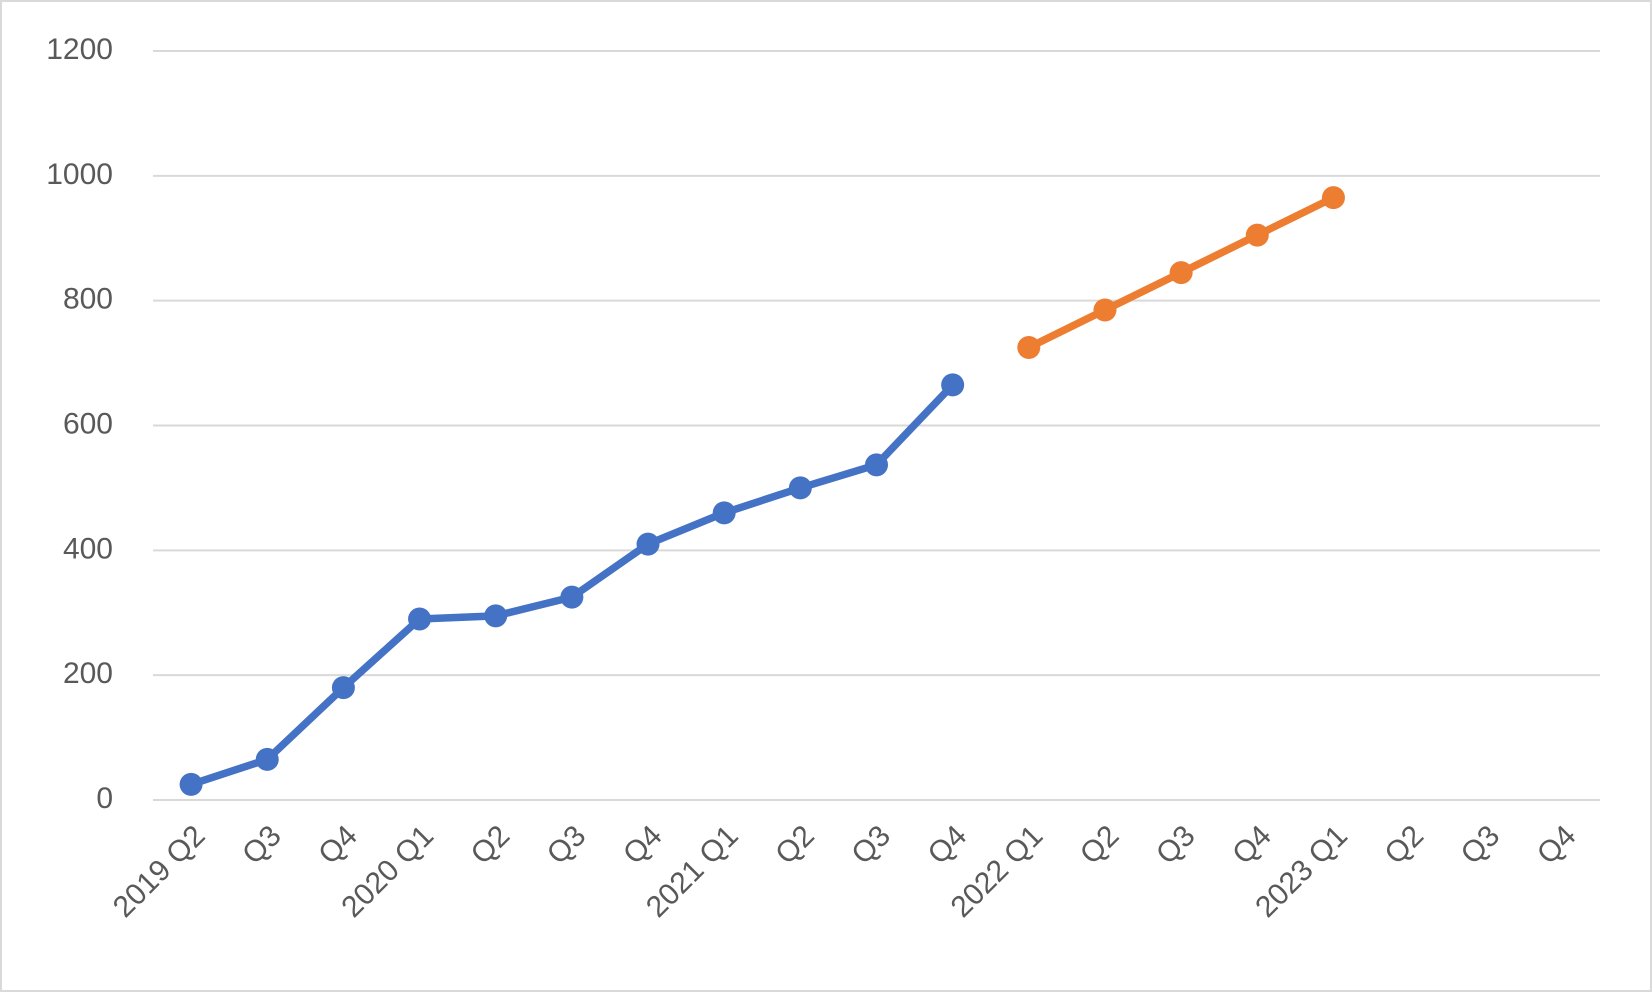  I want to click on y-tick-label: 0, so click(104, 798).